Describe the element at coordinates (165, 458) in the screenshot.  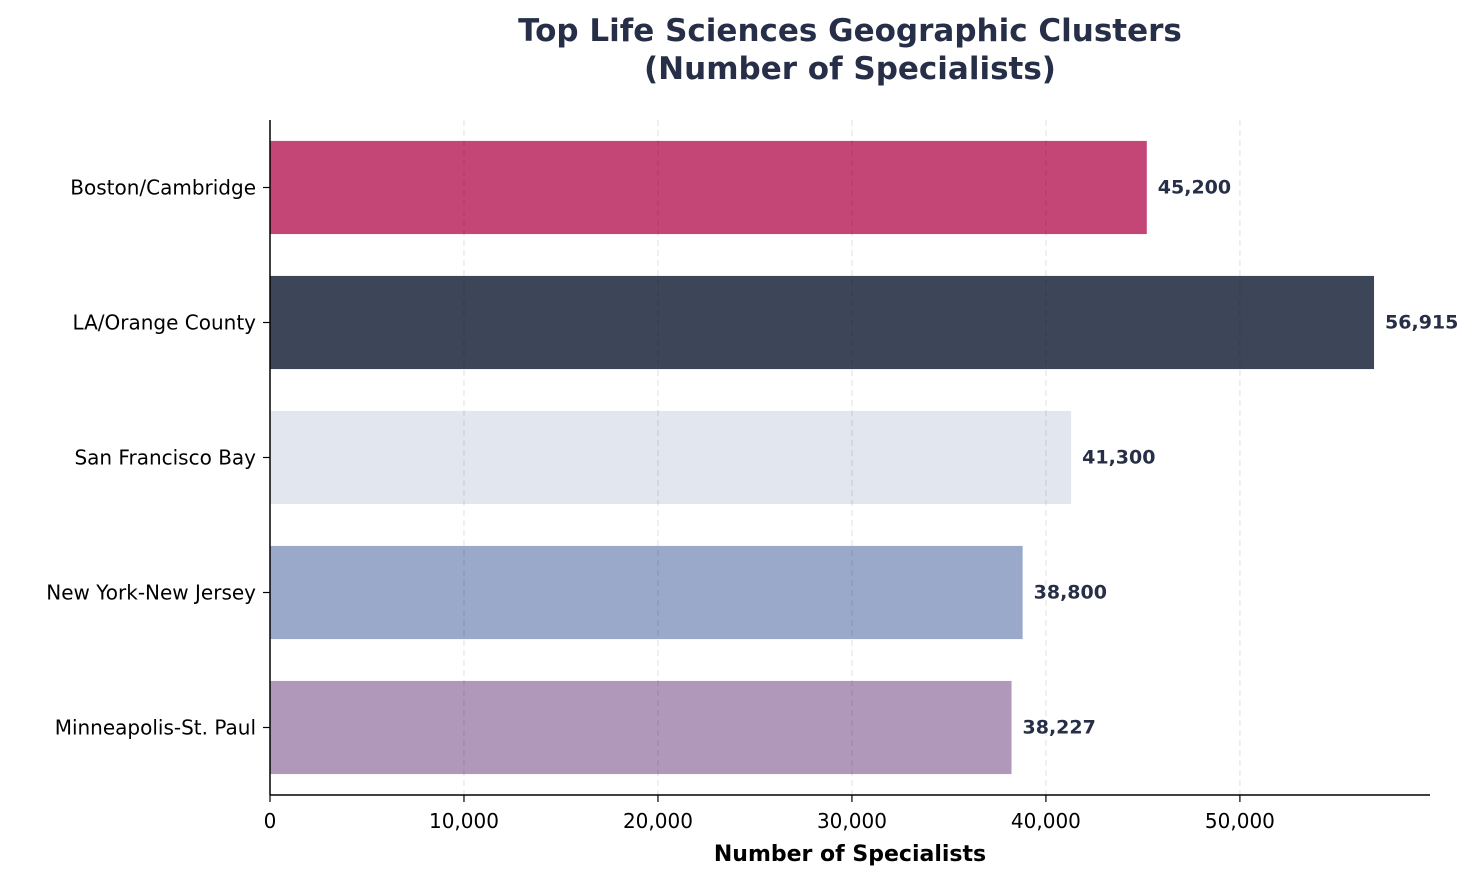
I see `y-tick-label-2: San Francisco Bay` at that location.